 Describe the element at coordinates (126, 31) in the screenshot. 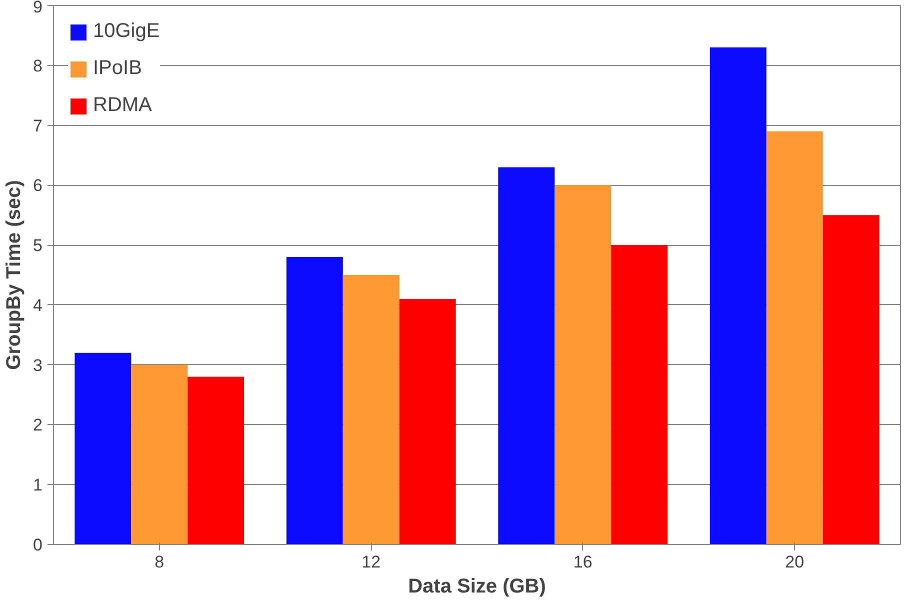

I see `legend-label: 10GigE` at that location.